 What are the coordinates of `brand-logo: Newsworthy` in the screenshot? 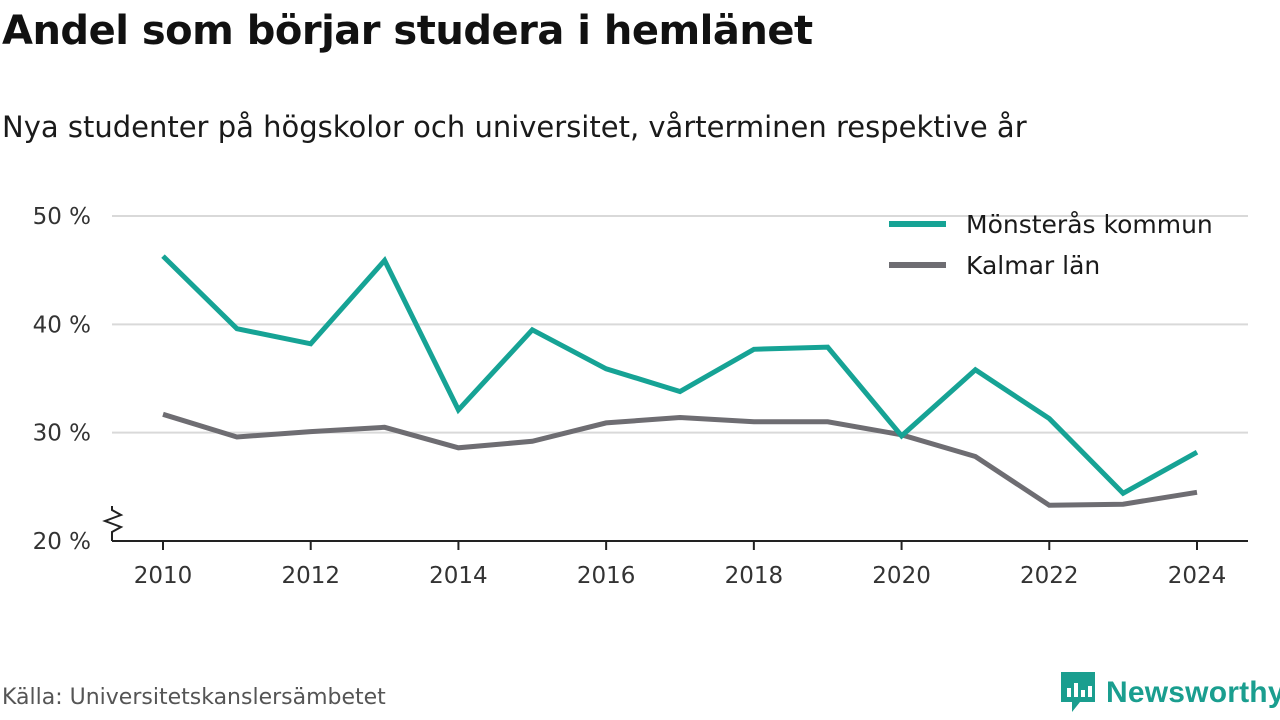 It's located at (1169, 693).